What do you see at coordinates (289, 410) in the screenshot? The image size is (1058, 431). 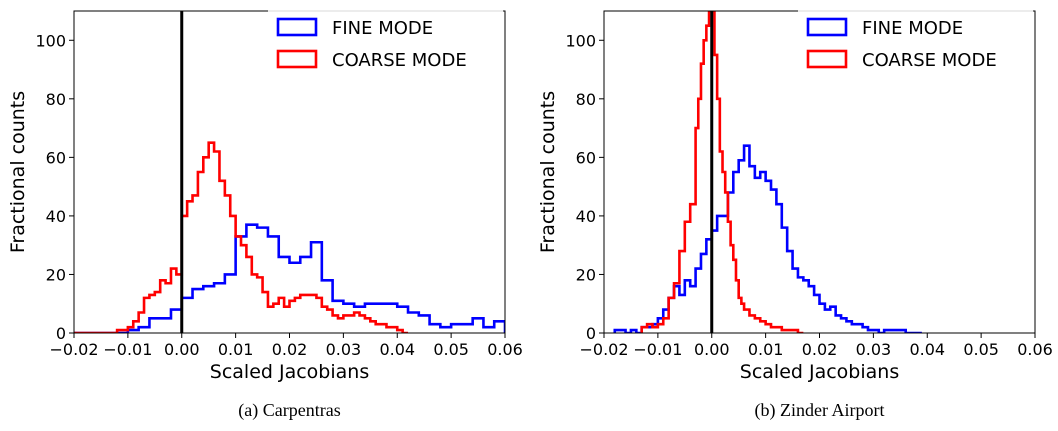 I see `caption: (a) Carpentras` at bounding box center [289, 410].